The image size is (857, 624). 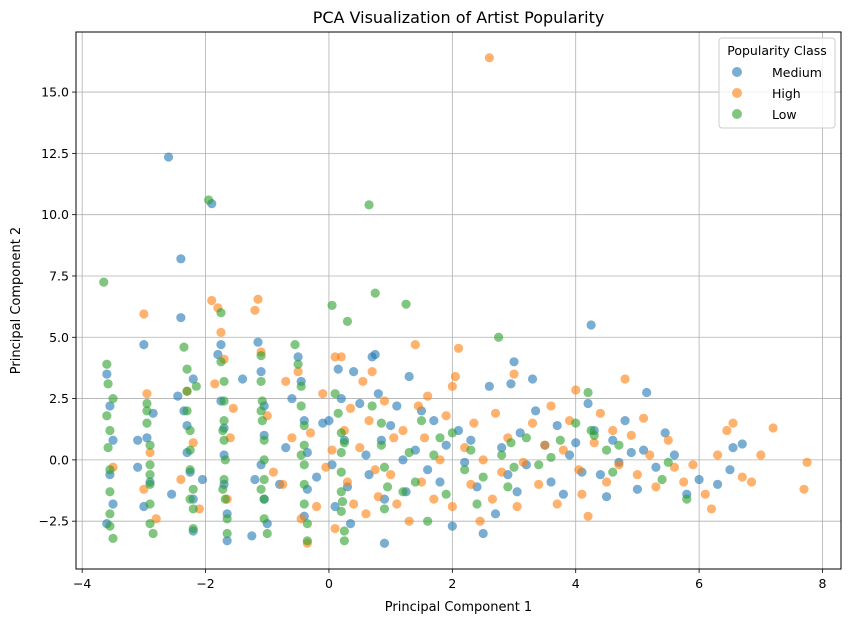 I want to click on legend-marker-low, so click(x=737, y=114).